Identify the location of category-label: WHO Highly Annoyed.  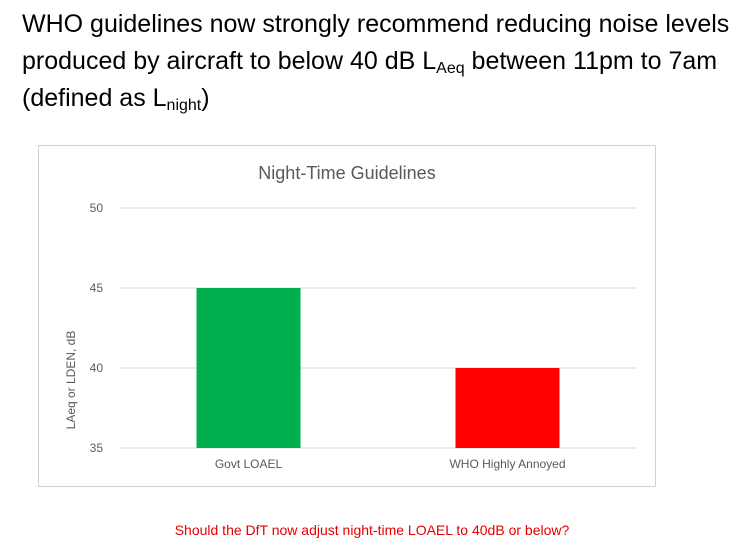
(507, 464).